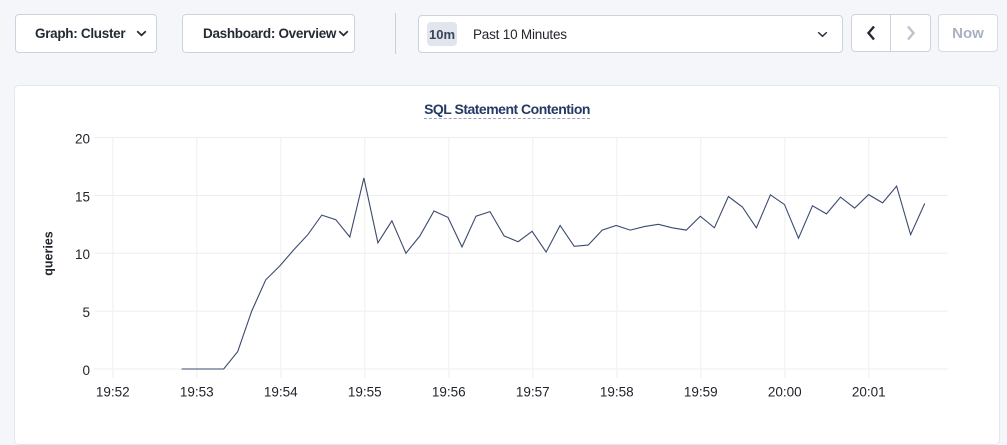  Describe the element at coordinates (533, 392) in the screenshot. I see `svg-text: 19:57` at that location.